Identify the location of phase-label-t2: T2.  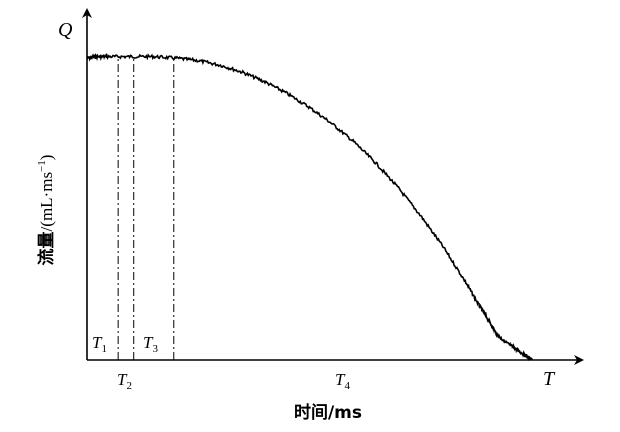
(124, 381).